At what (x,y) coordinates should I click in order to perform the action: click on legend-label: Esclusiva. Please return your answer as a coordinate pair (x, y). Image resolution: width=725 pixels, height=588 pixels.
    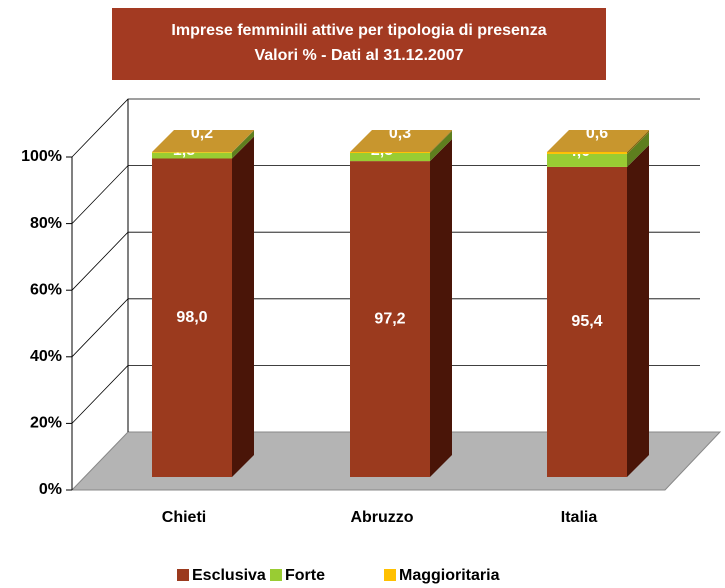
    Looking at the image, I should click on (229, 575).